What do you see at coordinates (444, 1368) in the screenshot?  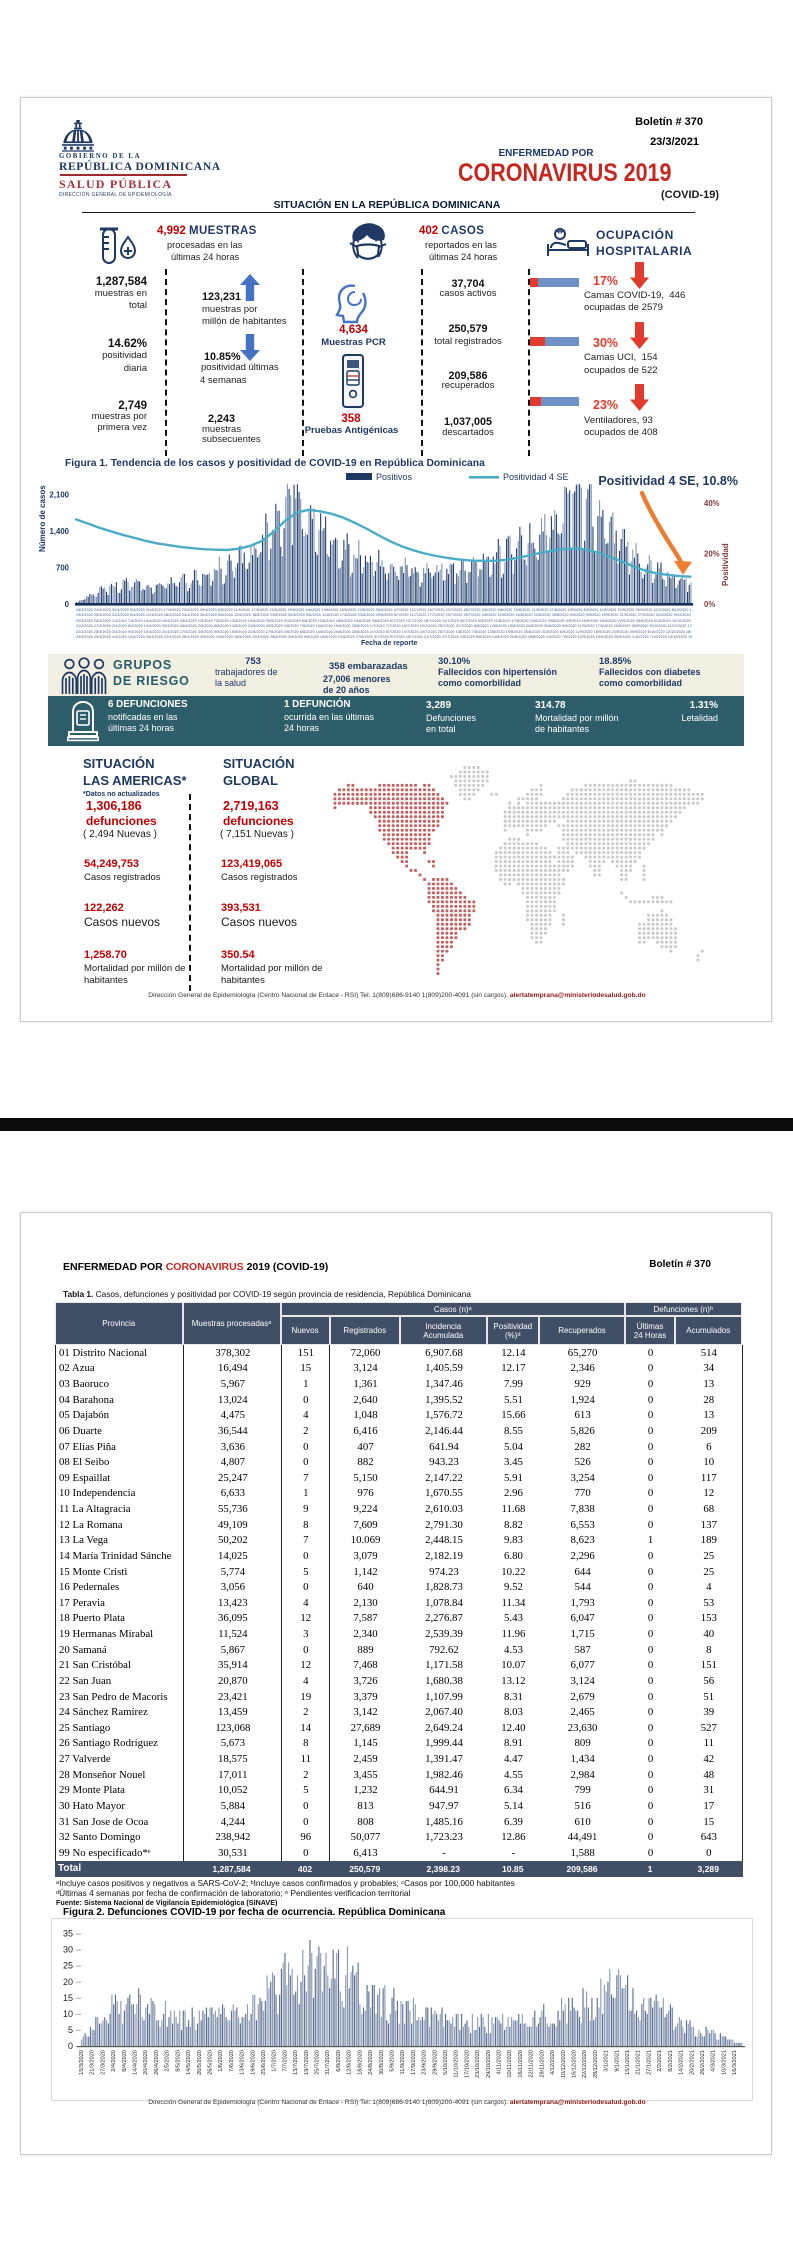 I see `cell-value: 1,405.59` at bounding box center [444, 1368].